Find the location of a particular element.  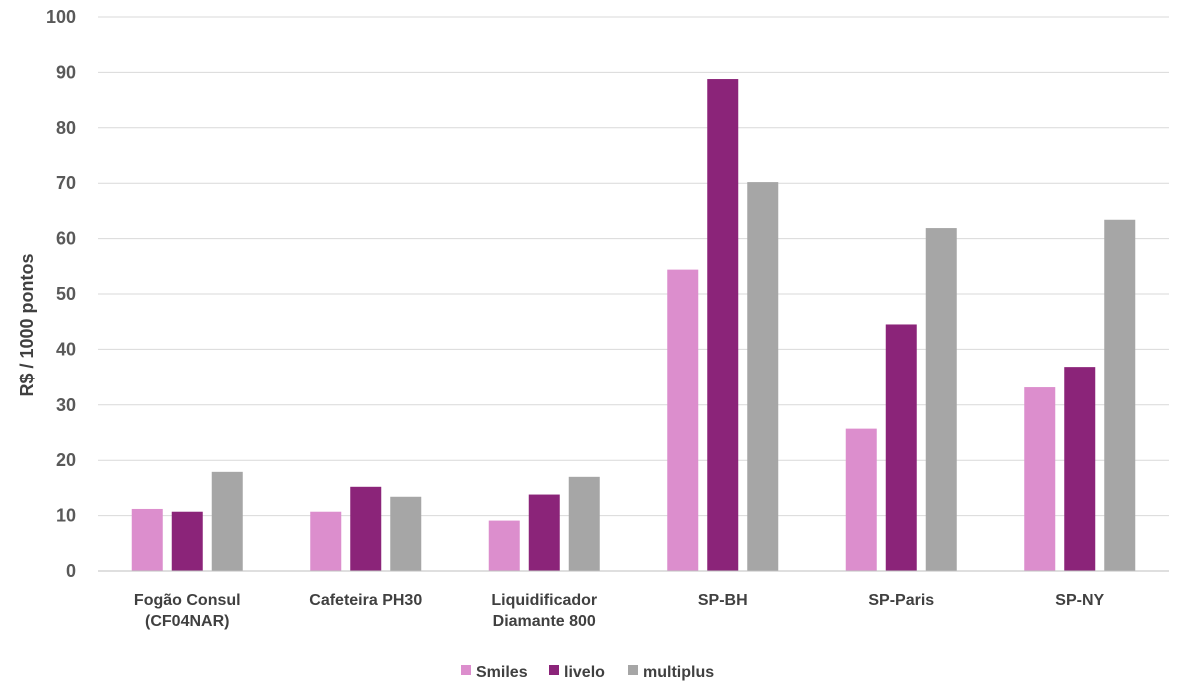

x-category-label: Liquidificador is located at coordinates (544, 600).